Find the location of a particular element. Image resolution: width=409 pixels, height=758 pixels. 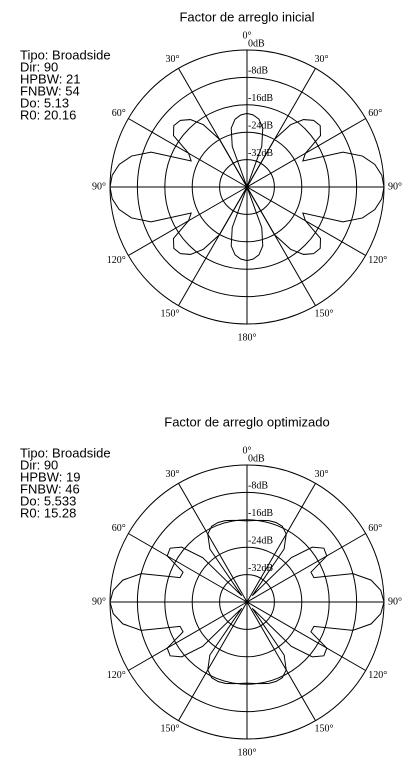

stat-text: FNBW: 54 is located at coordinates (50, 90).